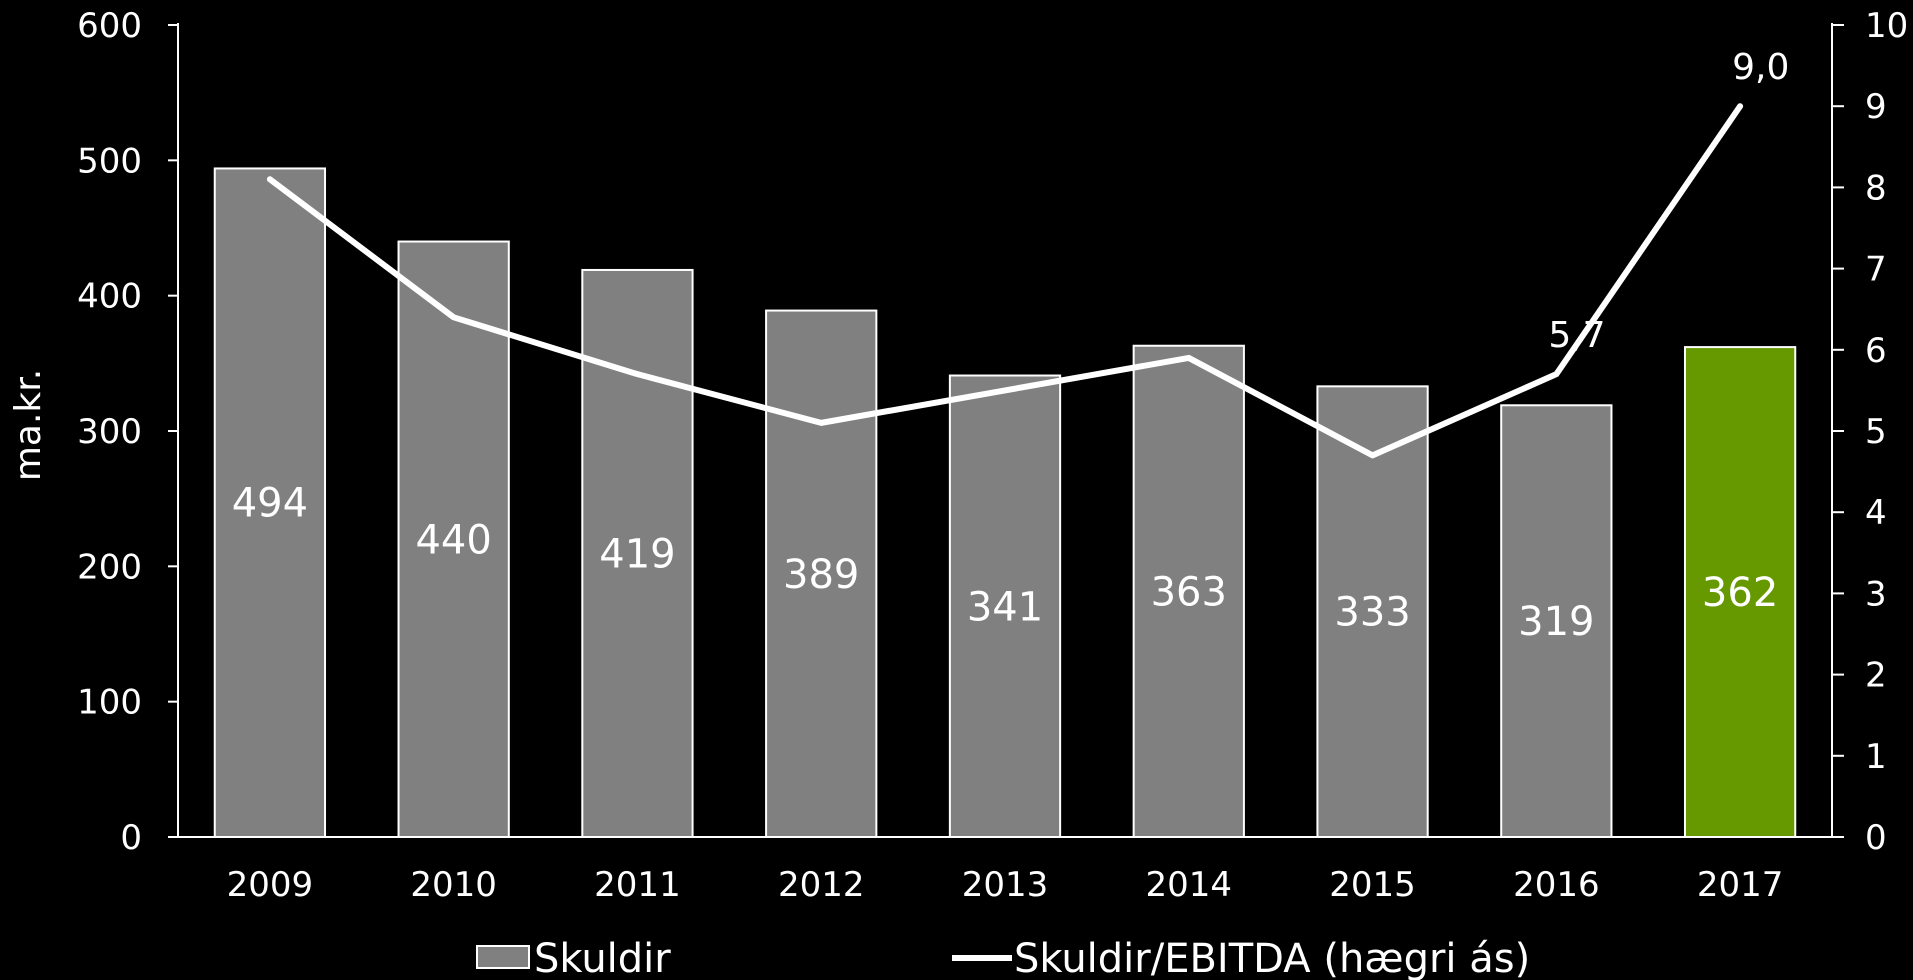 The width and height of the screenshot is (1913, 980). What do you see at coordinates (1189, 885) in the screenshot?
I see `x-tick-label-2014: 2014` at bounding box center [1189, 885].